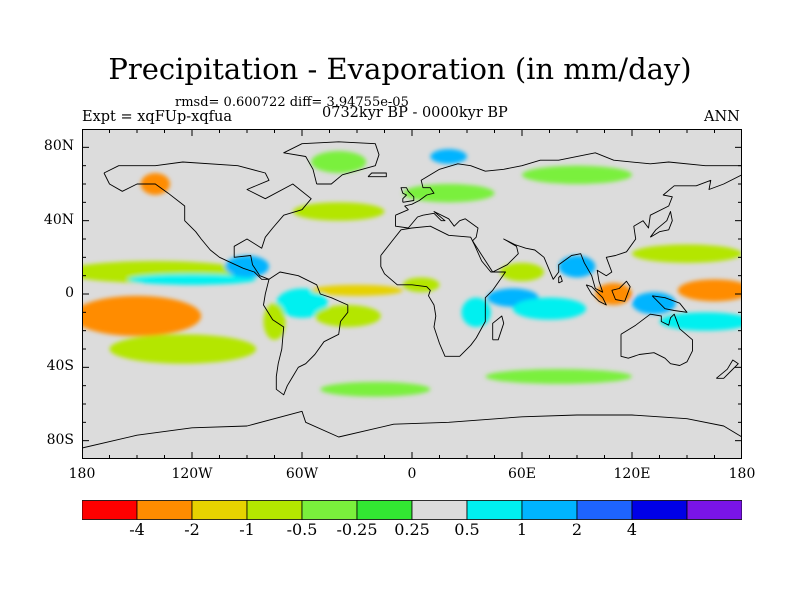 This screenshot has width=800, height=600. Describe the element at coordinates (522, 529) in the screenshot. I see `colorbar-label: 1` at that location.